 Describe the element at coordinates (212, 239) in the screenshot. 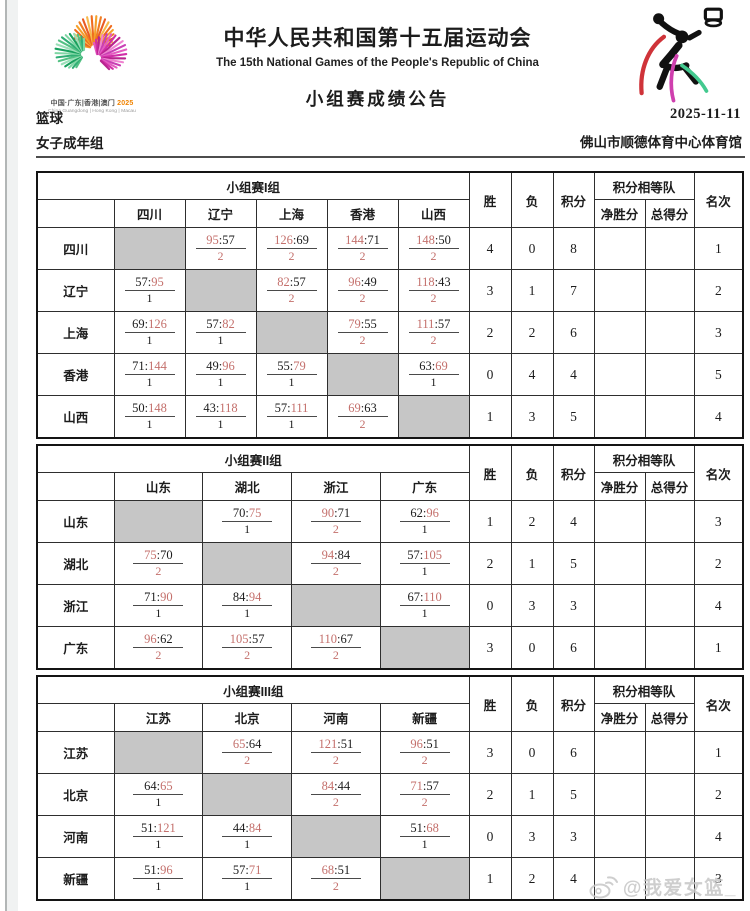

I see `score-left: 95` at that location.